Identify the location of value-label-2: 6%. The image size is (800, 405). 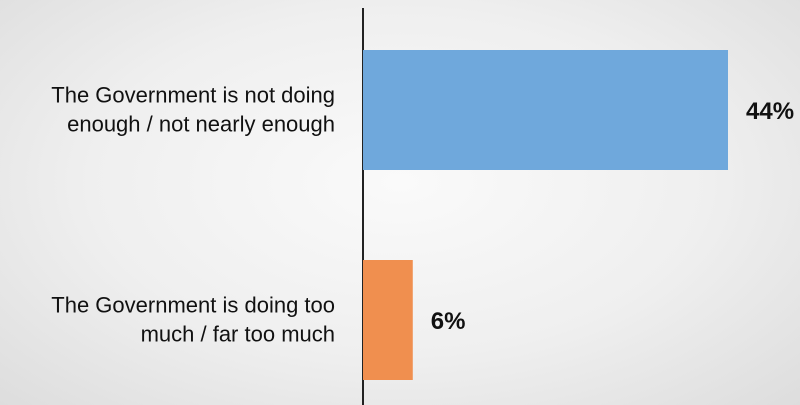
(448, 321).